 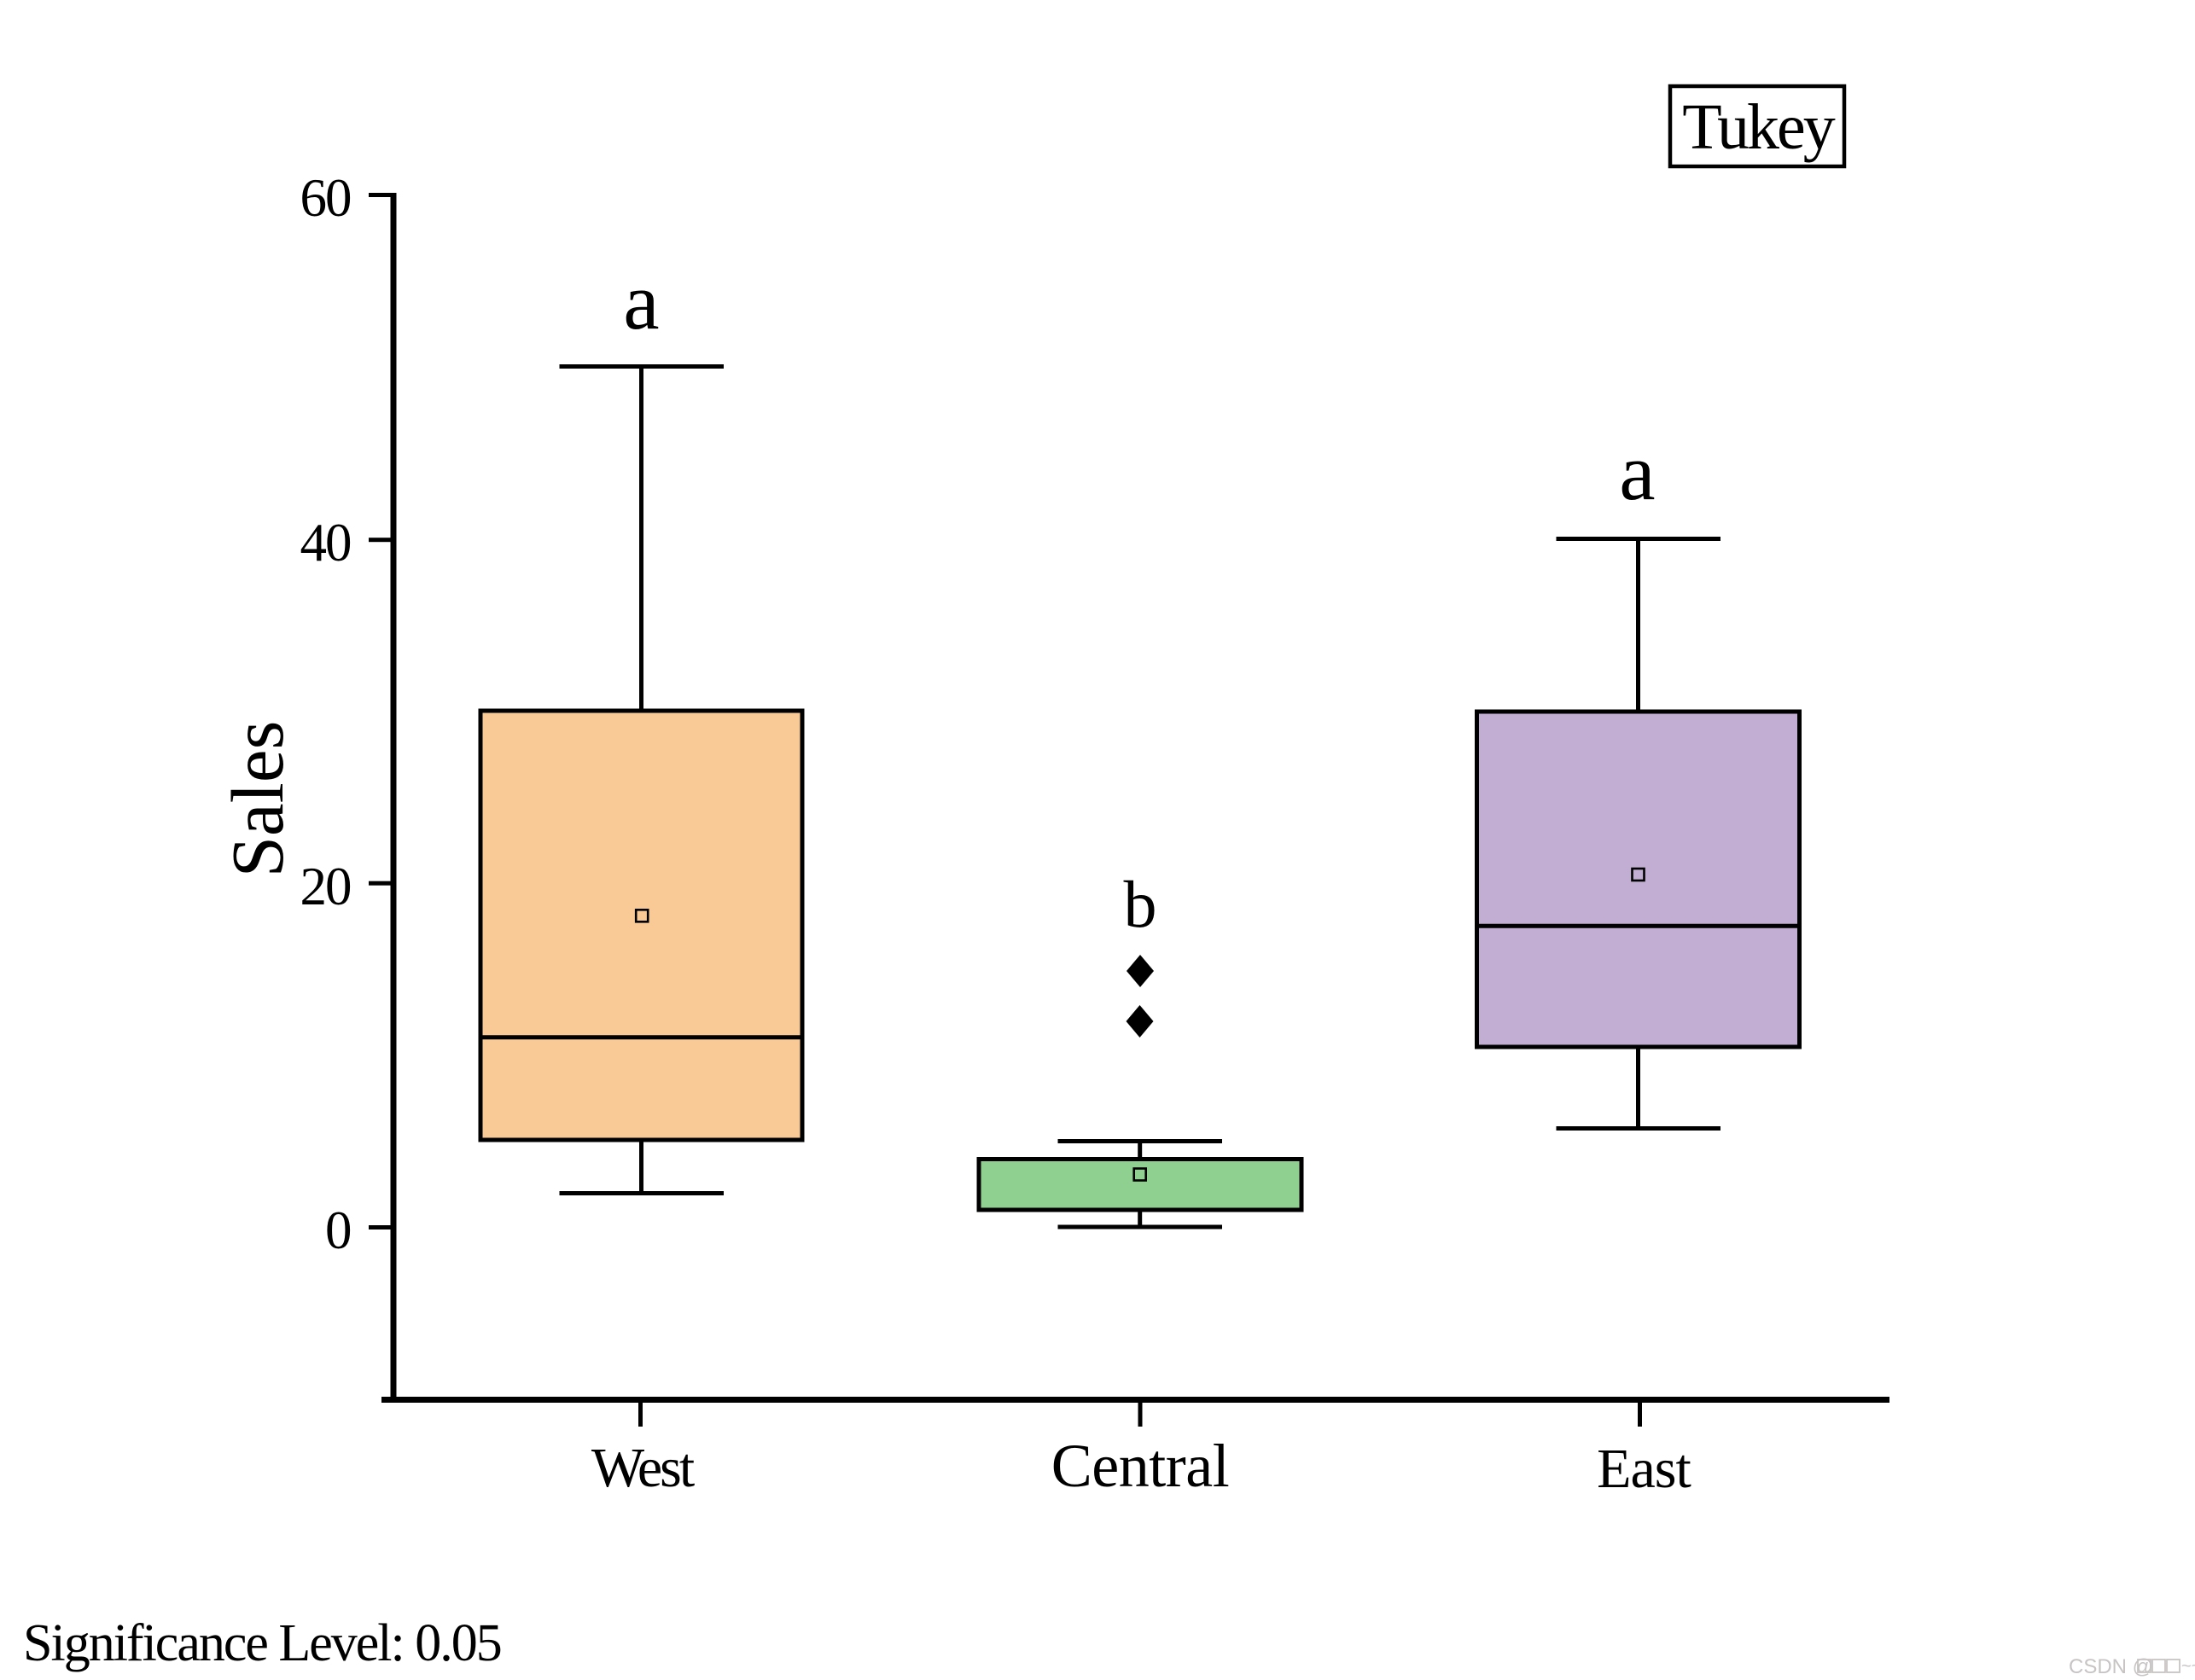 What do you see at coordinates (326, 886) in the screenshot?
I see `svg-text: 20` at bounding box center [326, 886].